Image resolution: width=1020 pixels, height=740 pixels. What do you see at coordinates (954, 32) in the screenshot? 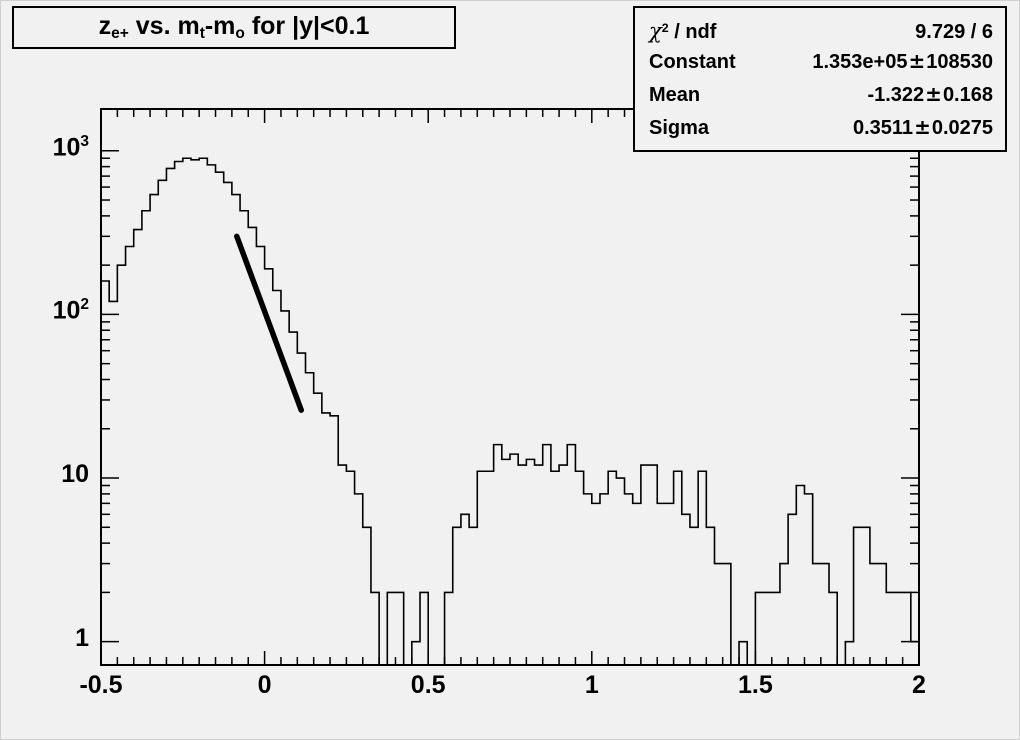
I see `stats-value-chi2: 9.729 / 6` at bounding box center [954, 32].